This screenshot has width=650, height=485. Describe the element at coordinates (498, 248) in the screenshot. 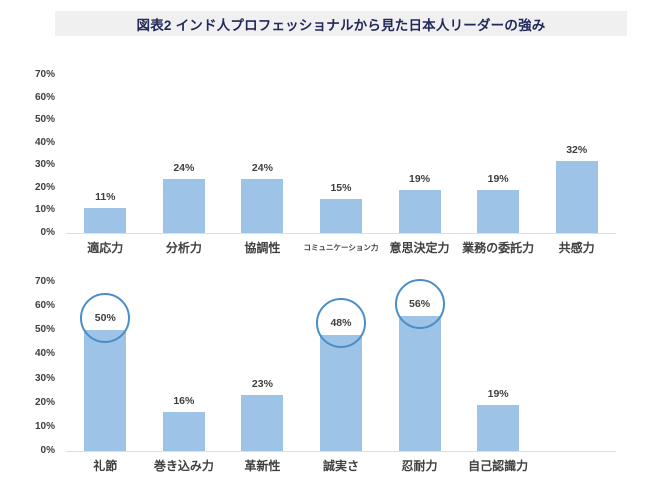

I see `category-label: 業務の委託力` at that location.